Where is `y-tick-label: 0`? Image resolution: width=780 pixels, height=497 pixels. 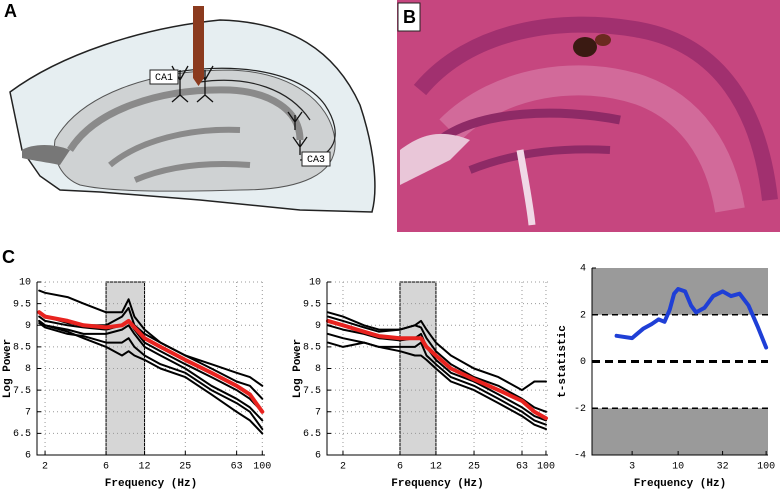 y-tick-label: 0 is located at coordinates (583, 362).